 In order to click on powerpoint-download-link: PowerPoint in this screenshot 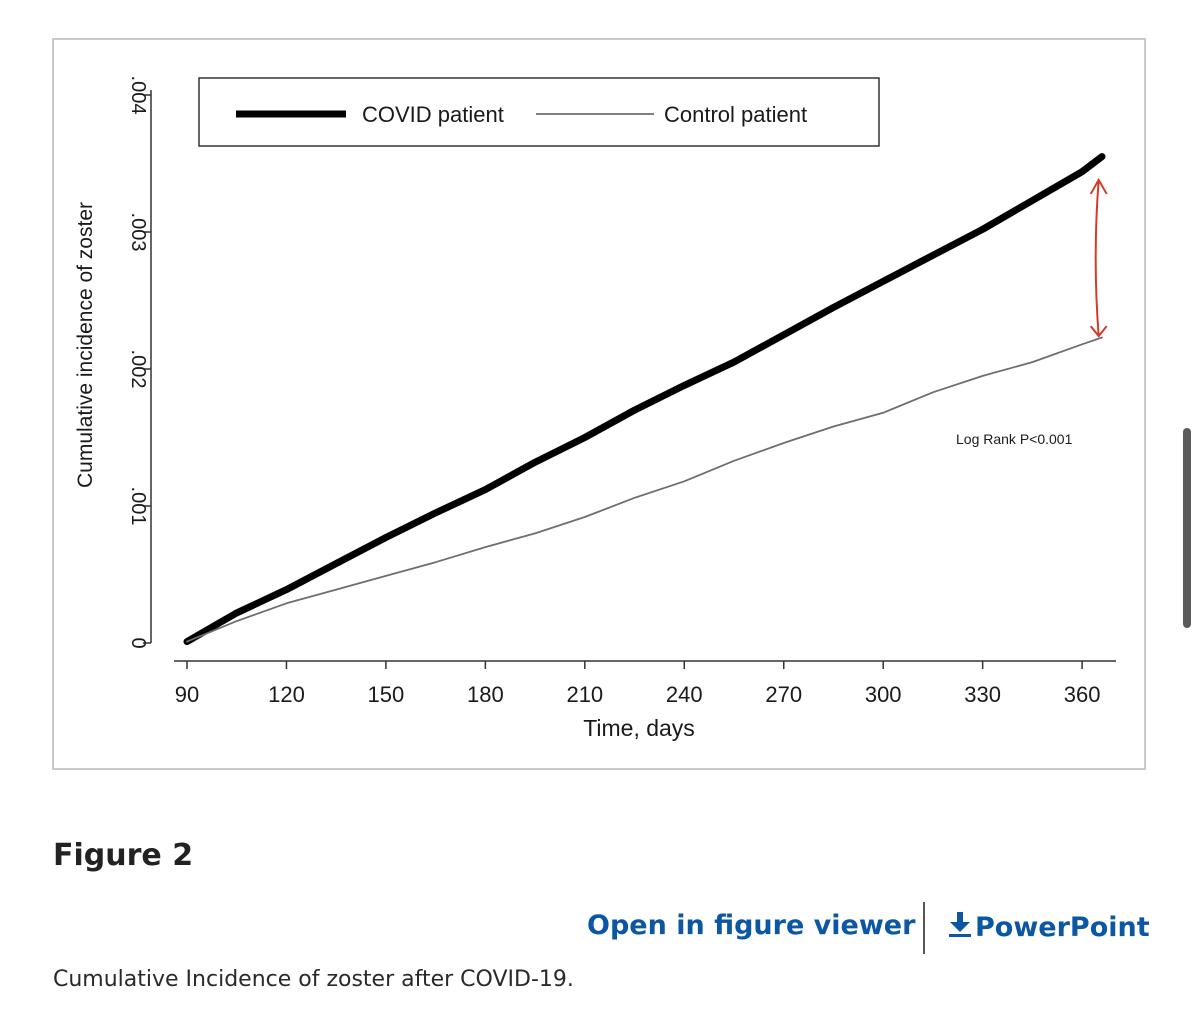, I will do `click(1048, 927)`.